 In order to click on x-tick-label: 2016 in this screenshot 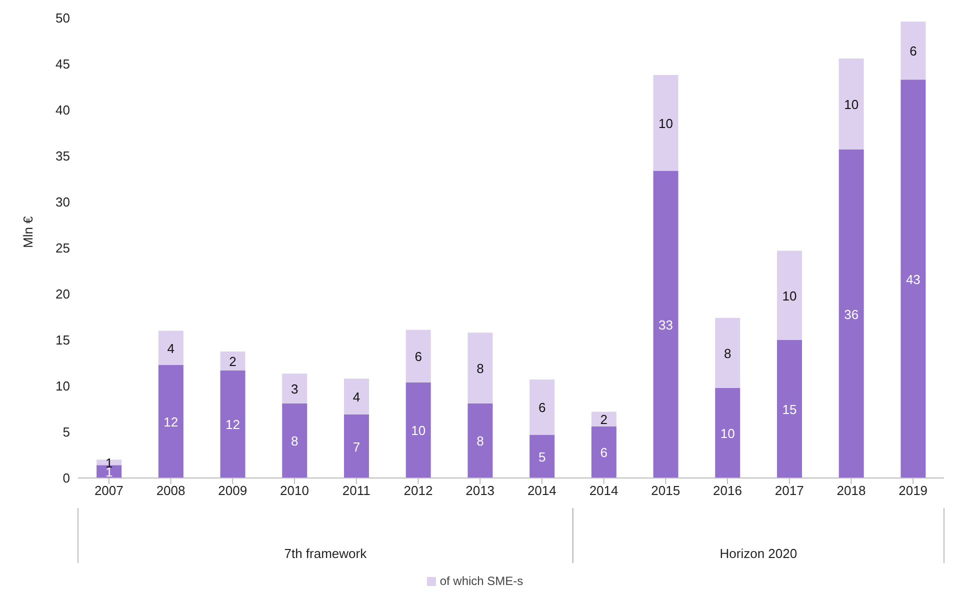, I will do `click(727, 490)`.